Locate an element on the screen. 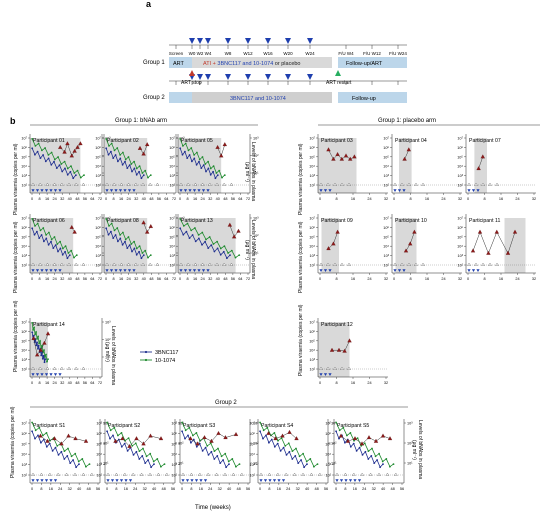 The height and width of the screenshot is (511, 550). x-tick-label: 64 is located at coordinates (92, 383).